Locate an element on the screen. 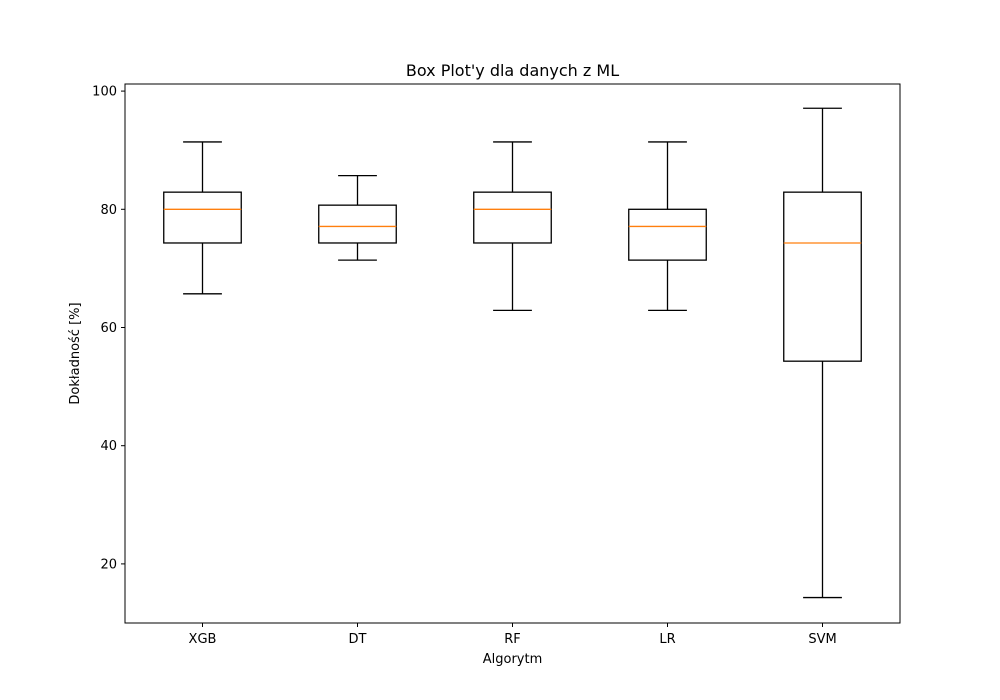 This screenshot has width=1000, height=700. x-tick-label: RF is located at coordinates (512, 639).